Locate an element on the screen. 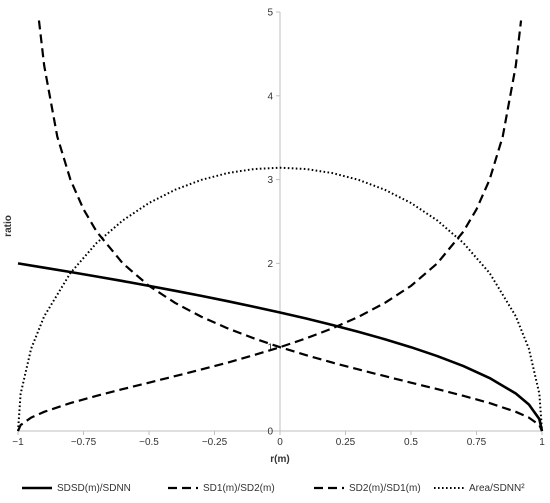 Image resolution: width=550 pixels, height=503 pixels. y-tick-label: 4 is located at coordinates (270, 96).